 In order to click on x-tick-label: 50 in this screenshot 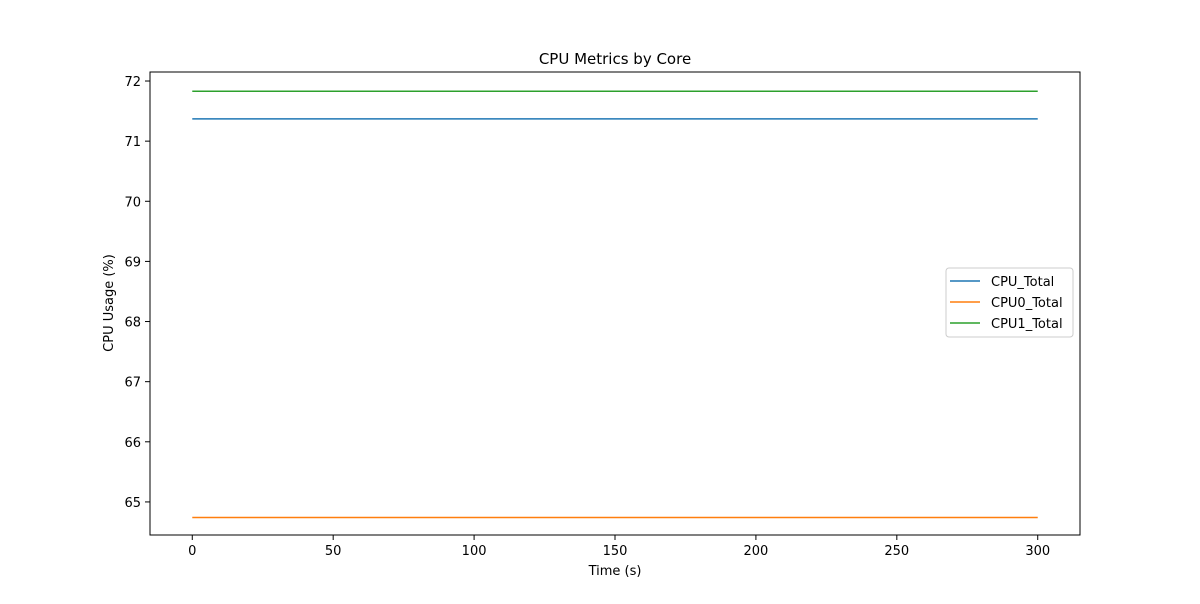, I will do `click(333, 551)`.